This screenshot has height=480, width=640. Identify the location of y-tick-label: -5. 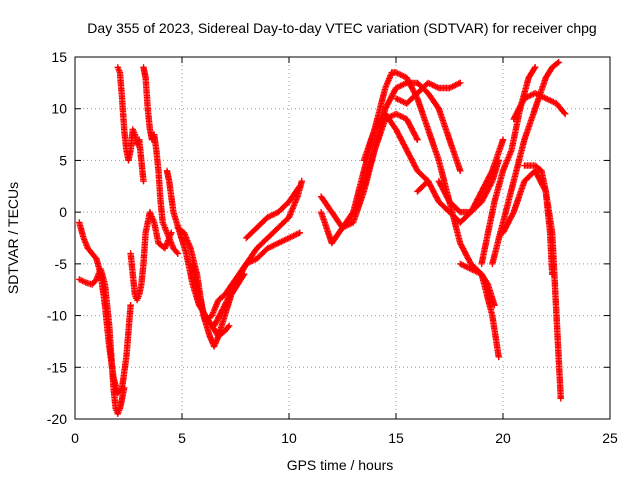
(61, 264).